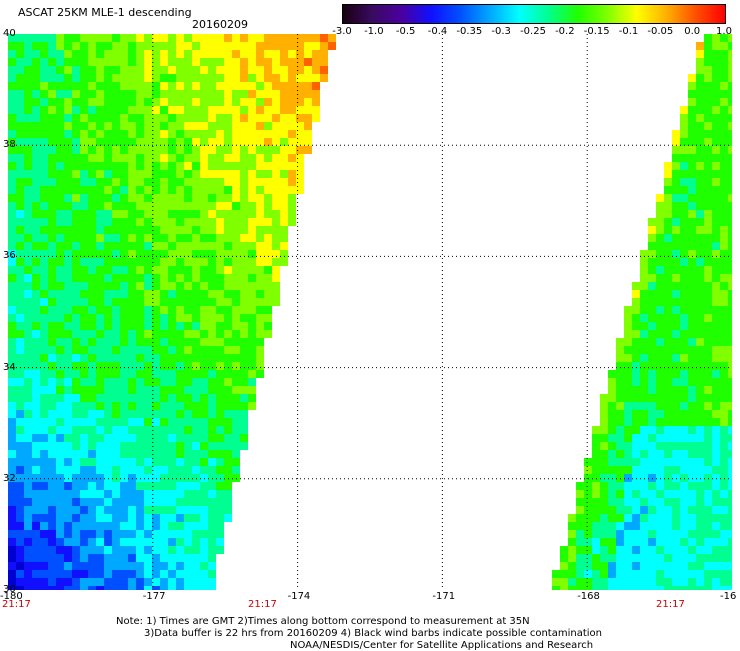 The width and height of the screenshot is (740, 651). What do you see at coordinates (628, 31) in the screenshot?
I see `colorbar-tick-label: -0.1` at bounding box center [628, 31].